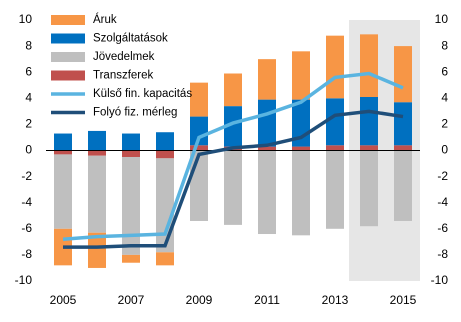 This screenshot has width=461, height=322. What do you see at coordinates (28, 124) in the screenshot?
I see `y-tick-label: 2` at bounding box center [28, 124].